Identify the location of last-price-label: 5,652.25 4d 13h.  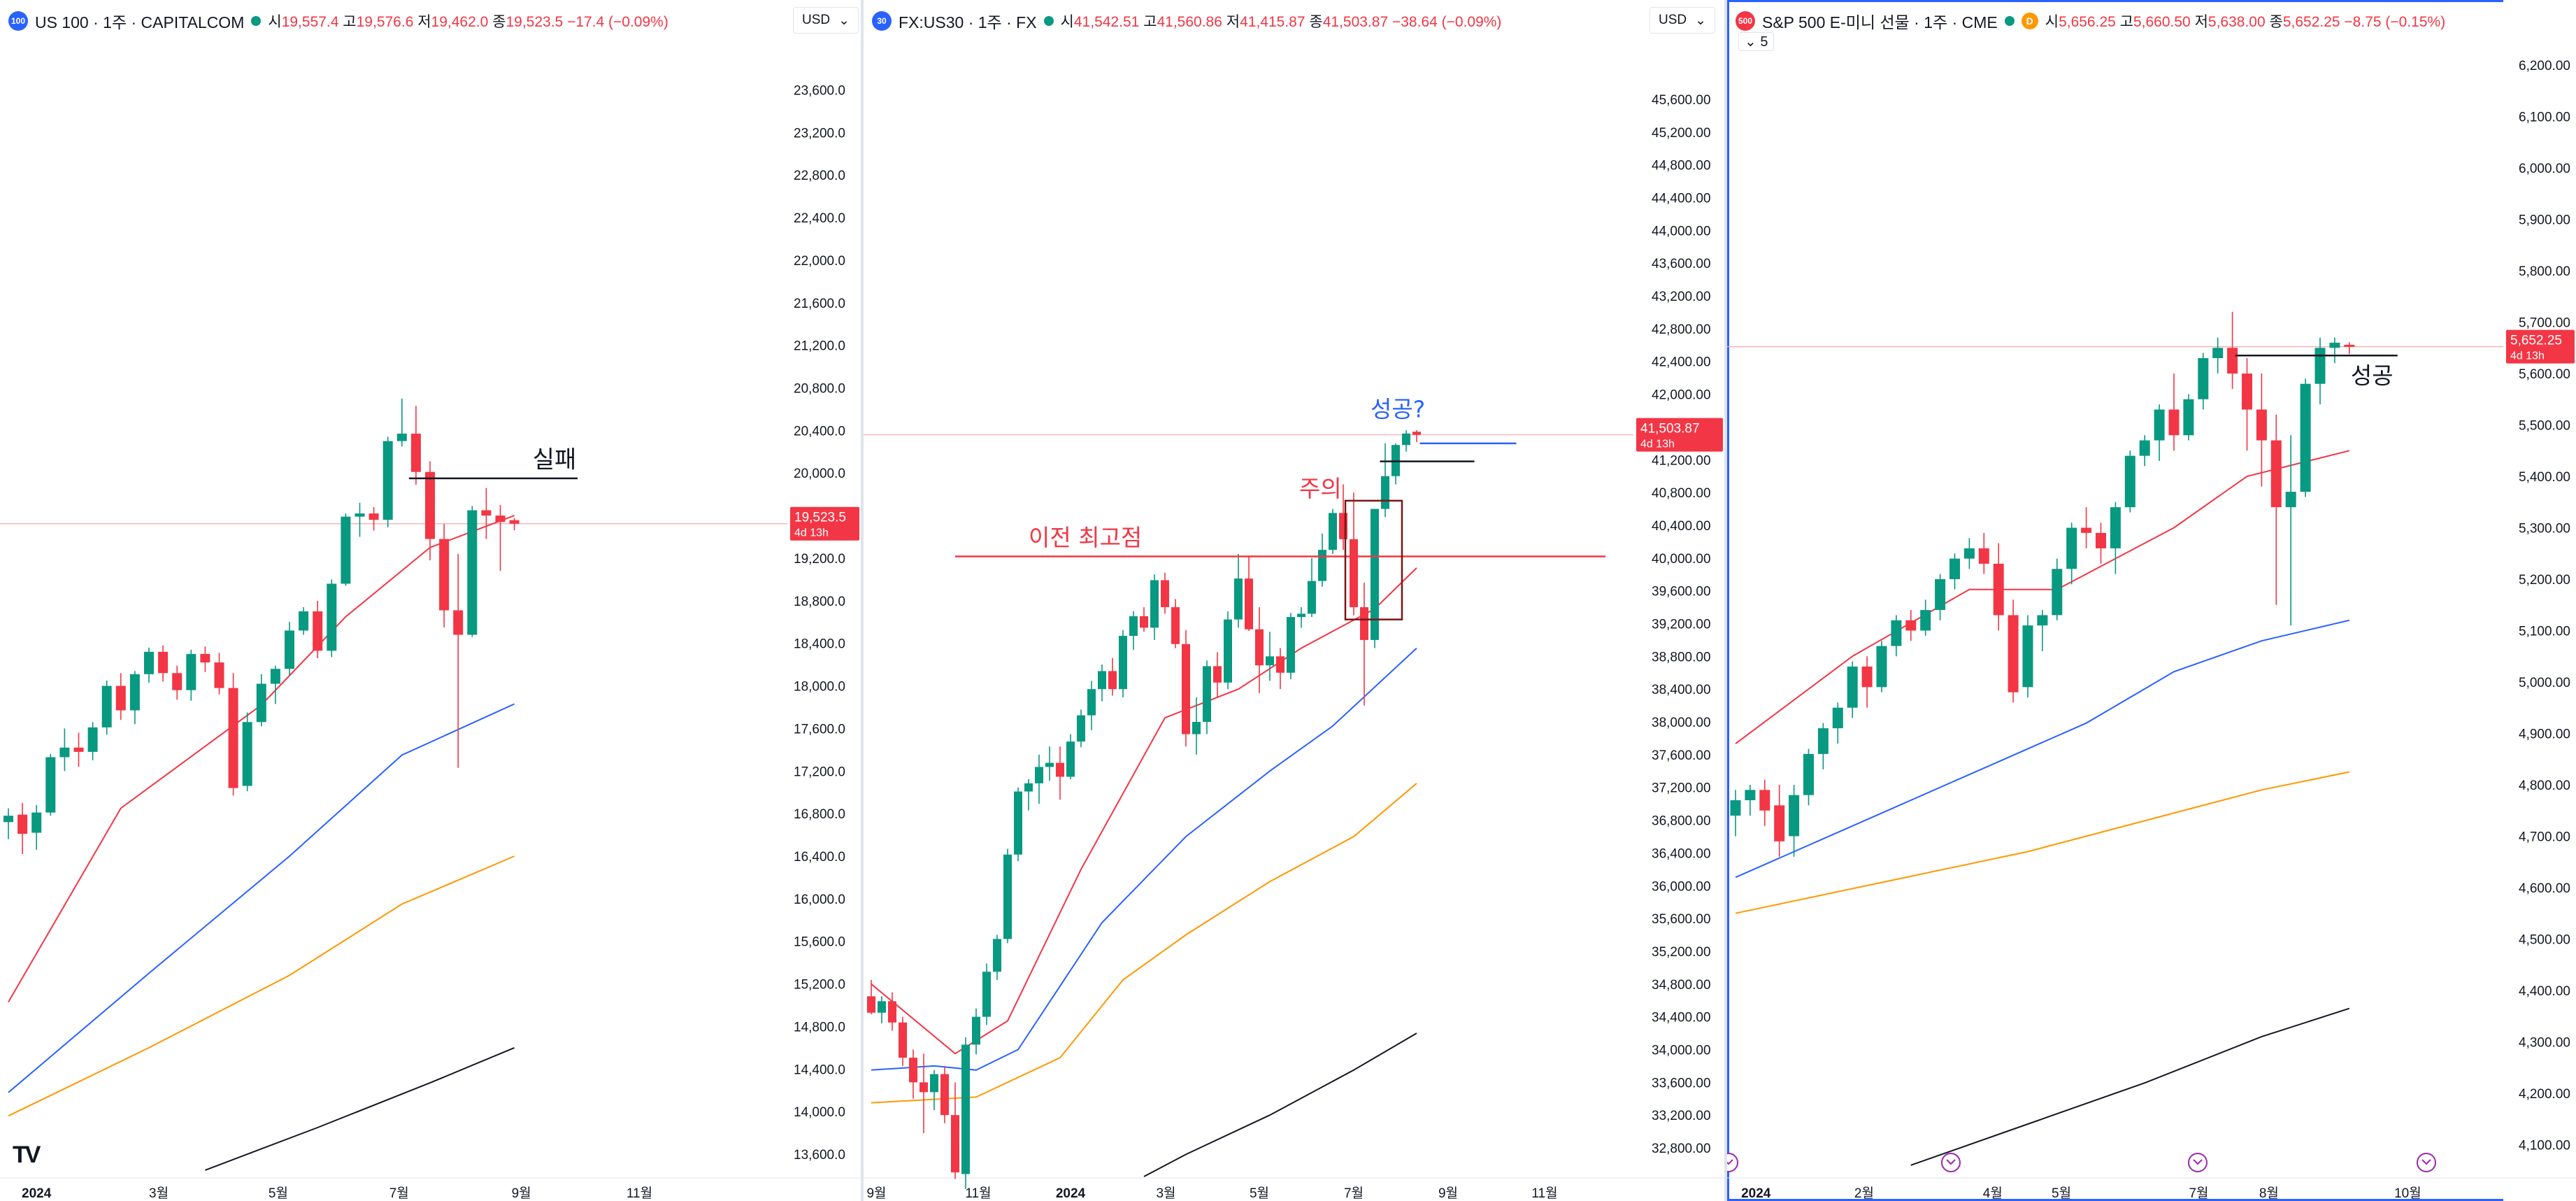
(2540, 346).